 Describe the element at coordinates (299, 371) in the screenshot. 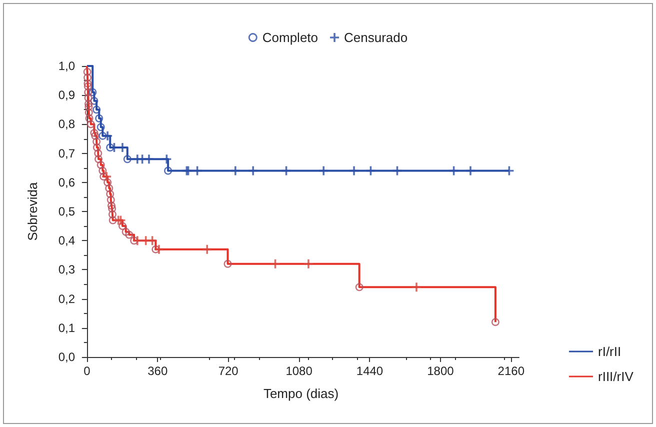

I see `x-tick-label: 1080` at that location.